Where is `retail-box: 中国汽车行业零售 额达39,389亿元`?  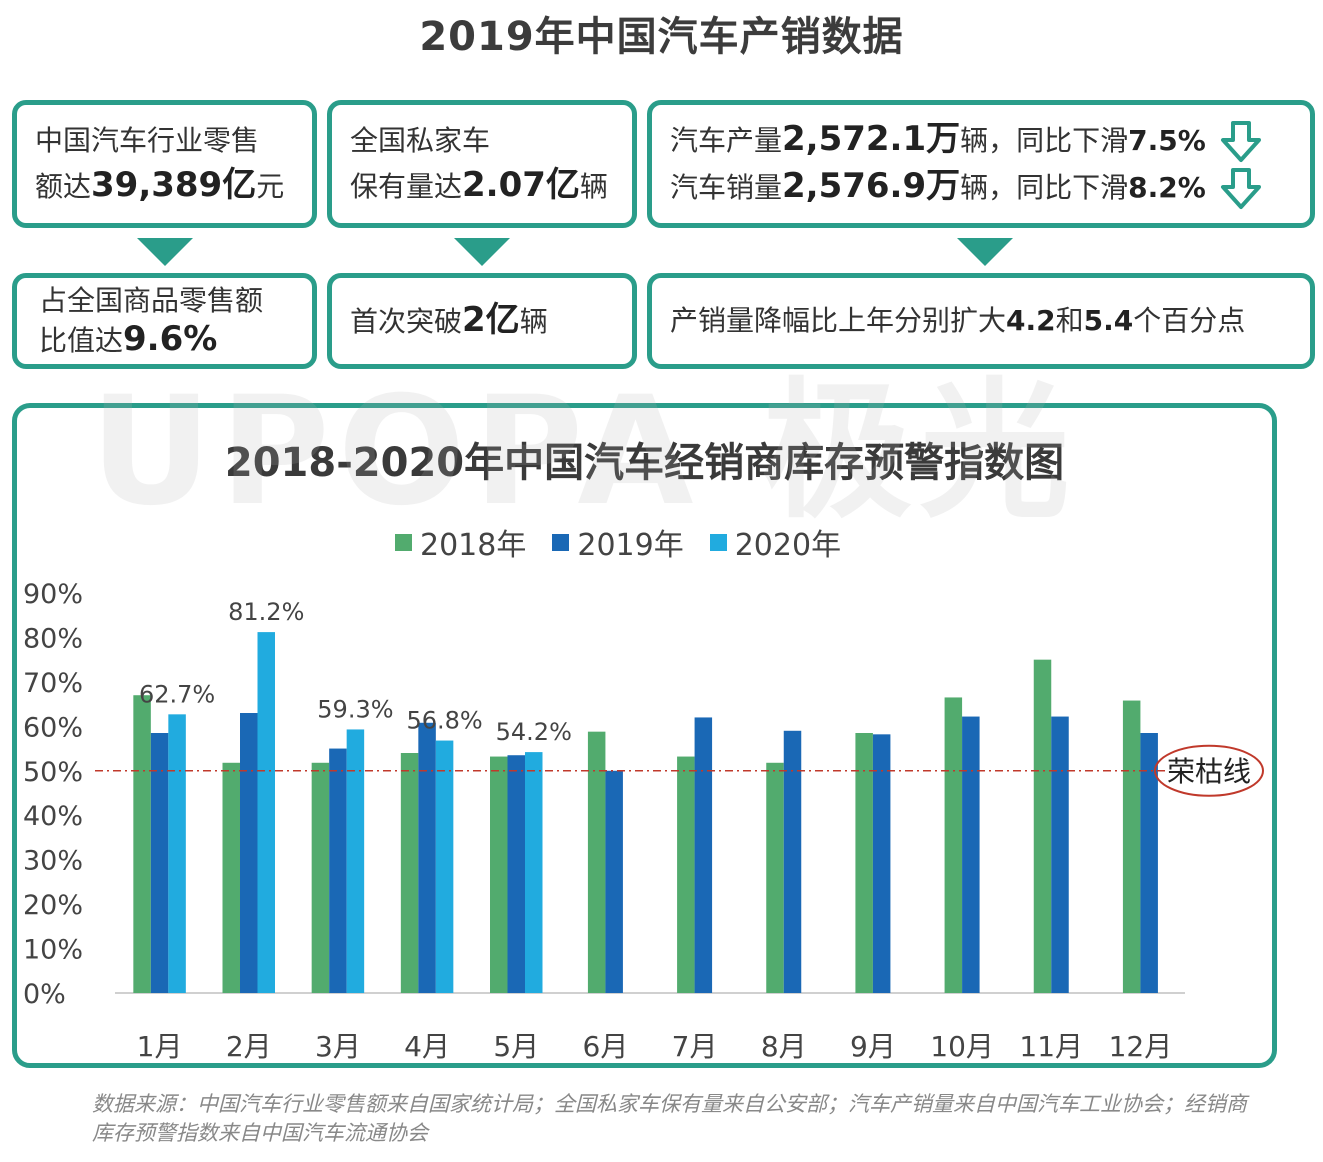 retail-box: 中国汽车行业零售 额达39,389亿元 is located at coordinates (164, 164).